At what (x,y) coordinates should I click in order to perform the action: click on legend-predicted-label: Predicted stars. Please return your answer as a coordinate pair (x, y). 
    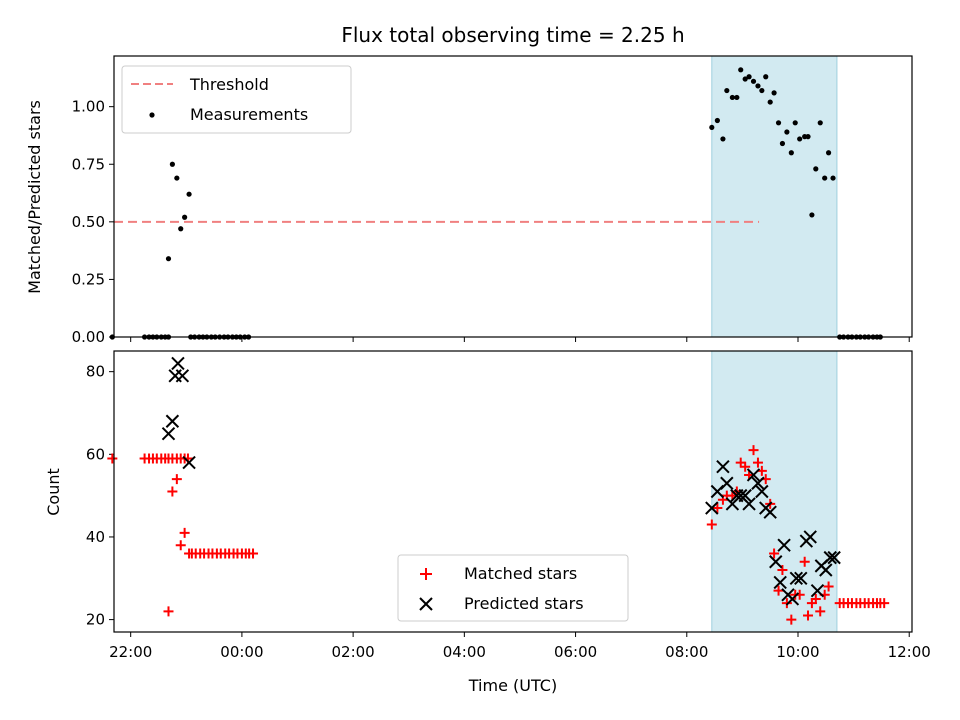
    Looking at the image, I should click on (524, 603).